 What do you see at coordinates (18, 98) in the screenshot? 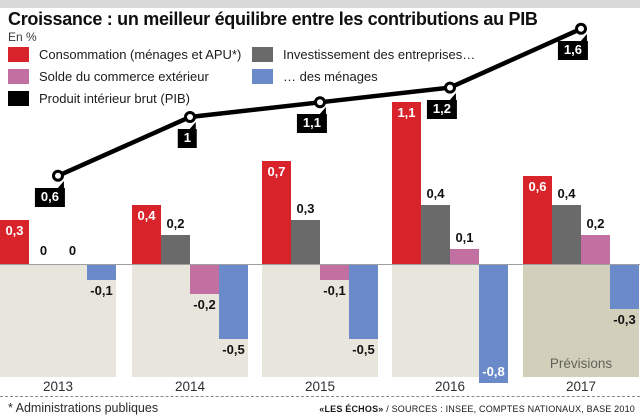
I see `pib-swatch-icon` at bounding box center [18, 98].